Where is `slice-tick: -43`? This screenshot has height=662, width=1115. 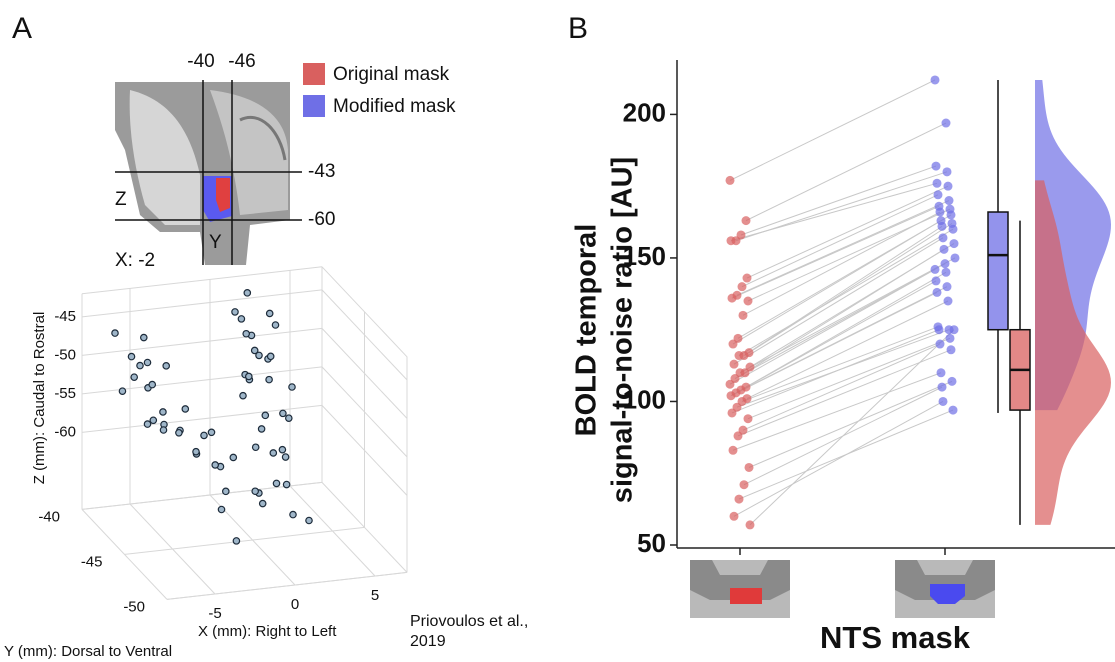
slice-tick: -43 is located at coordinates (321, 171).